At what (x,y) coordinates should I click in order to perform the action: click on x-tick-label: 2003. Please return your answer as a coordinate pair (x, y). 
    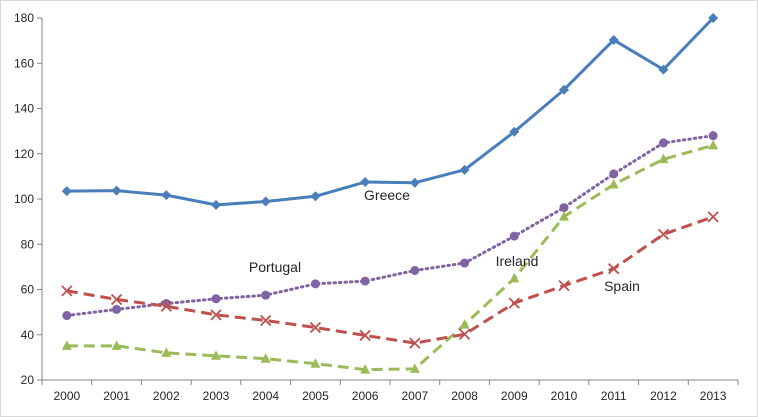
    Looking at the image, I should click on (216, 396).